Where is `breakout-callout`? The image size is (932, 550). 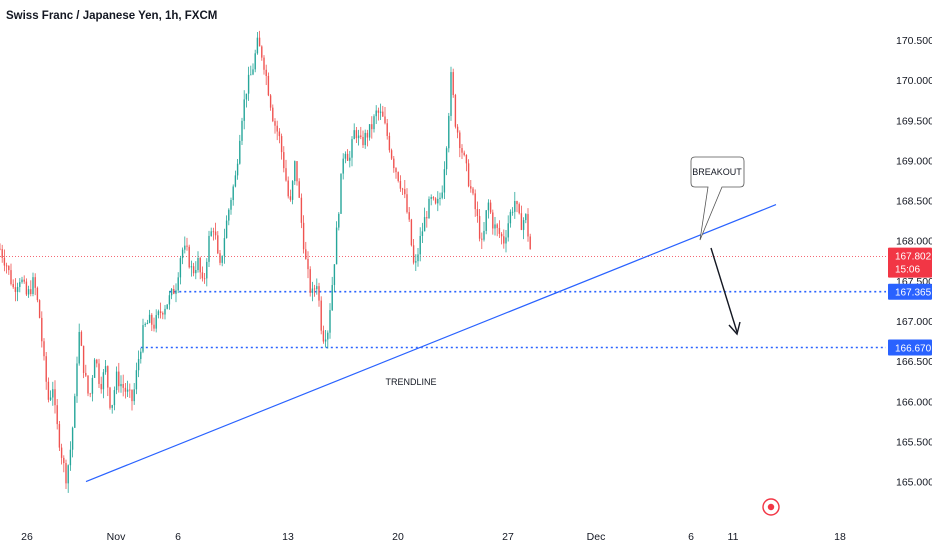 breakout-callout is located at coordinates (717, 198).